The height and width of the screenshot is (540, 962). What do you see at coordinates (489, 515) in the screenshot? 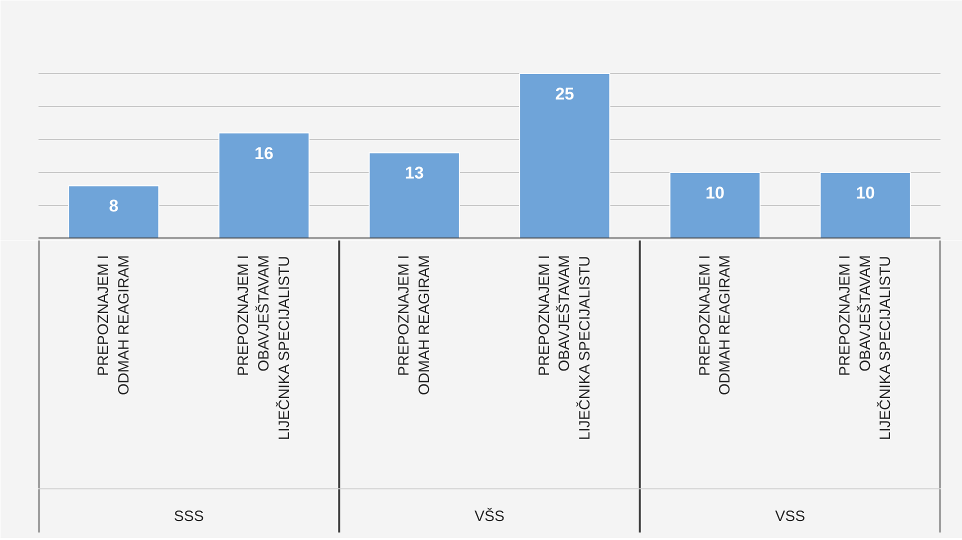
I see `text: VŠS` at bounding box center [489, 515].